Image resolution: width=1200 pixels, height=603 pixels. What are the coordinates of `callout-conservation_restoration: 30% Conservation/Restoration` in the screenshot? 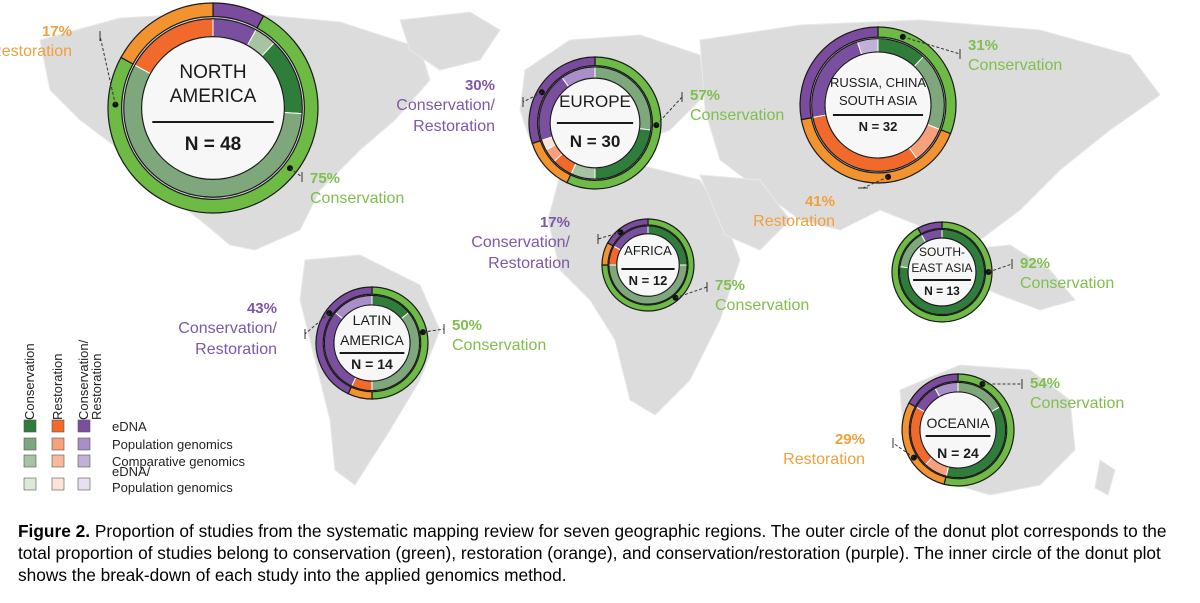 It's located at (470, 106).